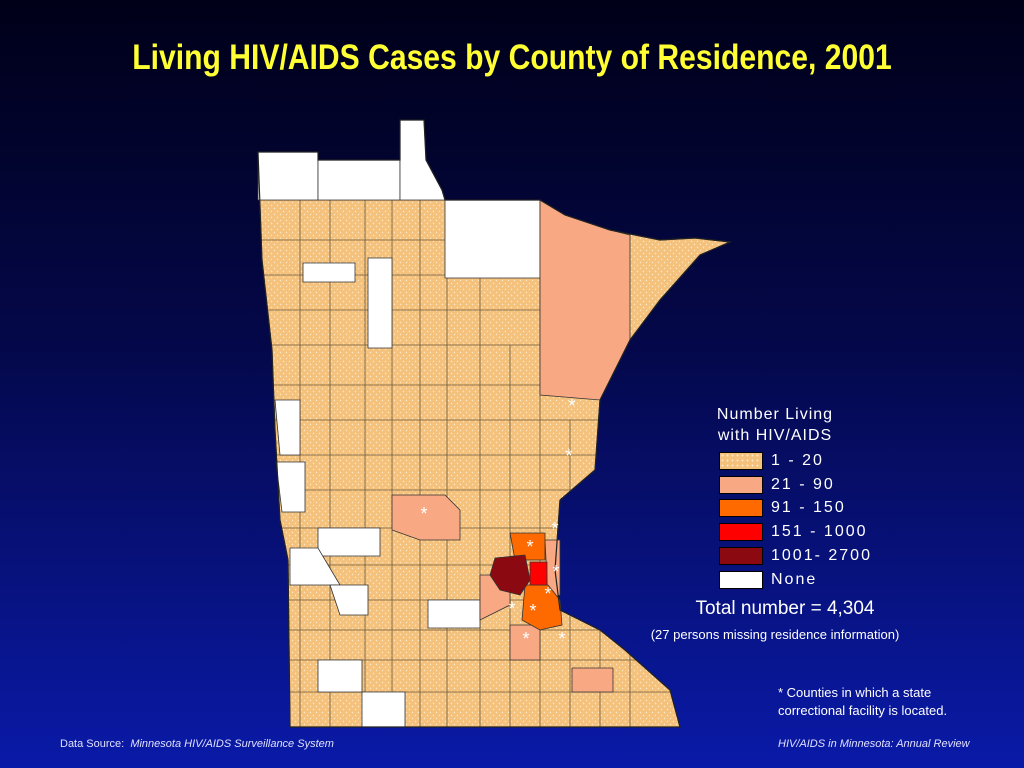 This screenshot has width=1024, height=768. What do you see at coordinates (775, 435) in the screenshot?
I see `legend-title-line2: with HIV/AIDS` at bounding box center [775, 435].